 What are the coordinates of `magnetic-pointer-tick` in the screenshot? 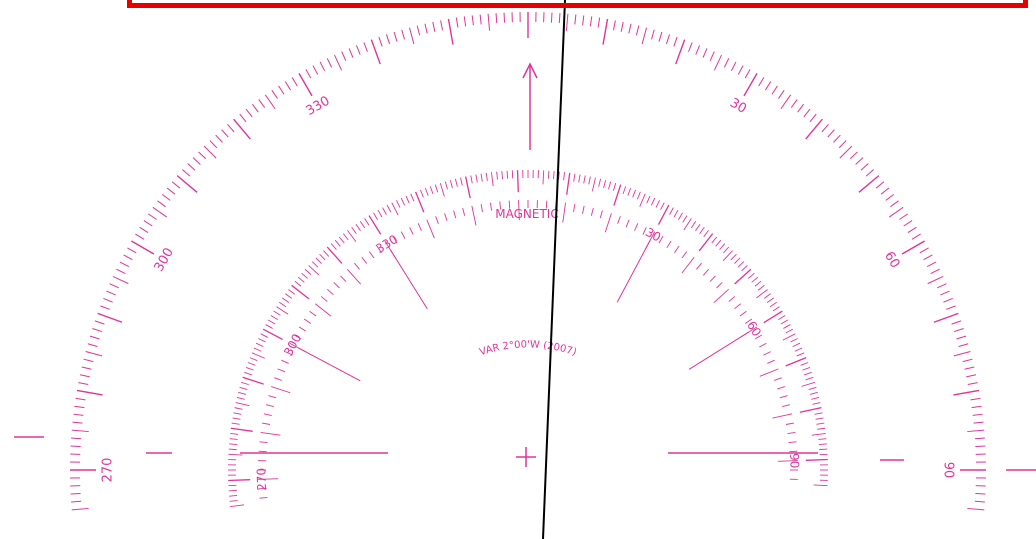 It's located at (408, 279).